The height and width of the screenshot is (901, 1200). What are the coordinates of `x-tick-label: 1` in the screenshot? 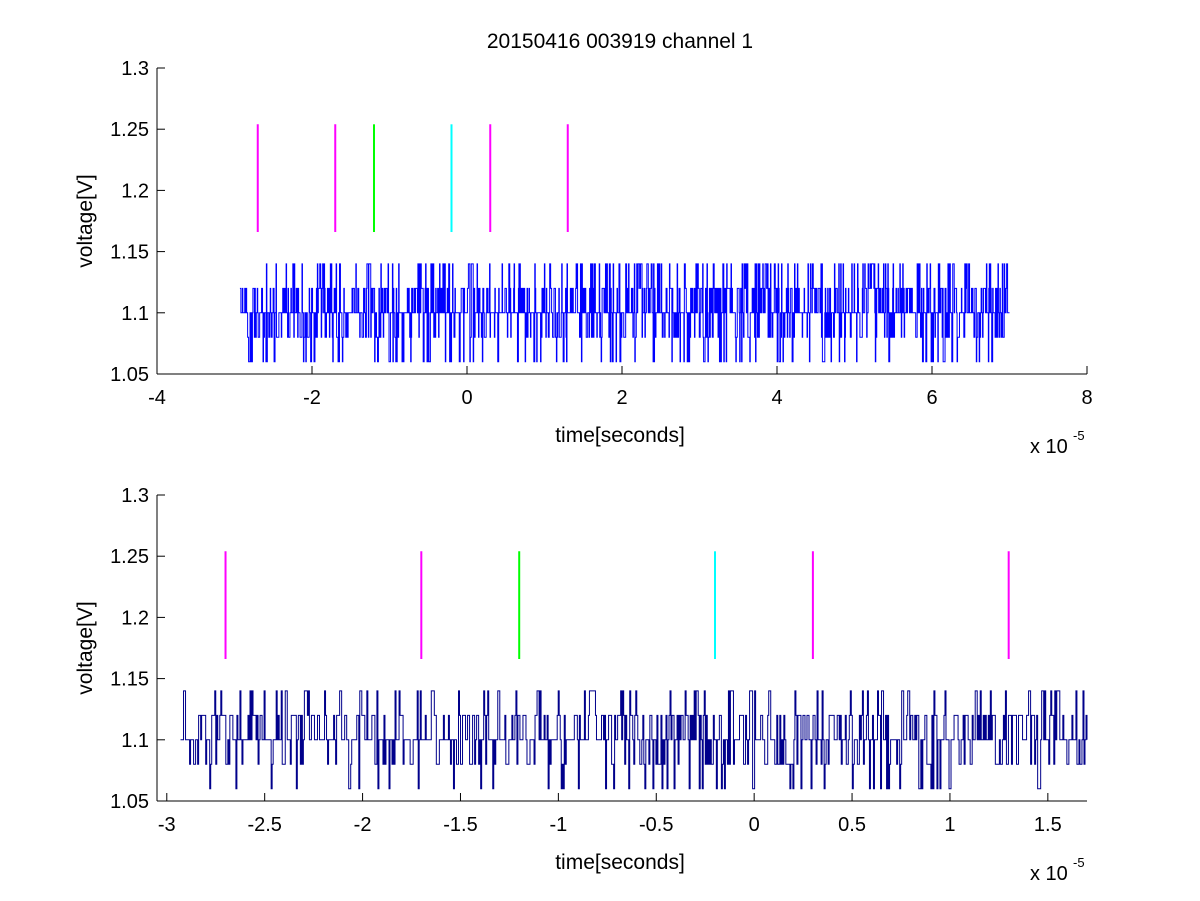 It's located at (949, 825).